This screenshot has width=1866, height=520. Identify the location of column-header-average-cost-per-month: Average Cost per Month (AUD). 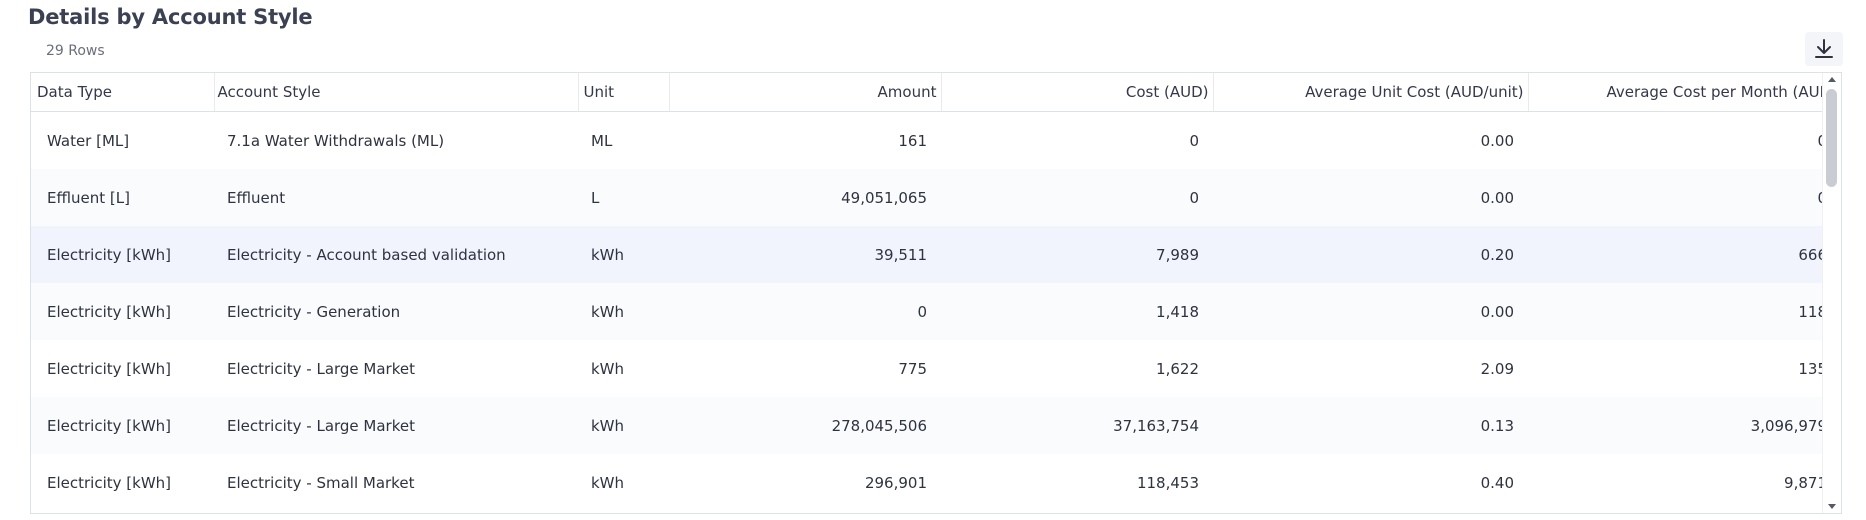
(1684, 92).